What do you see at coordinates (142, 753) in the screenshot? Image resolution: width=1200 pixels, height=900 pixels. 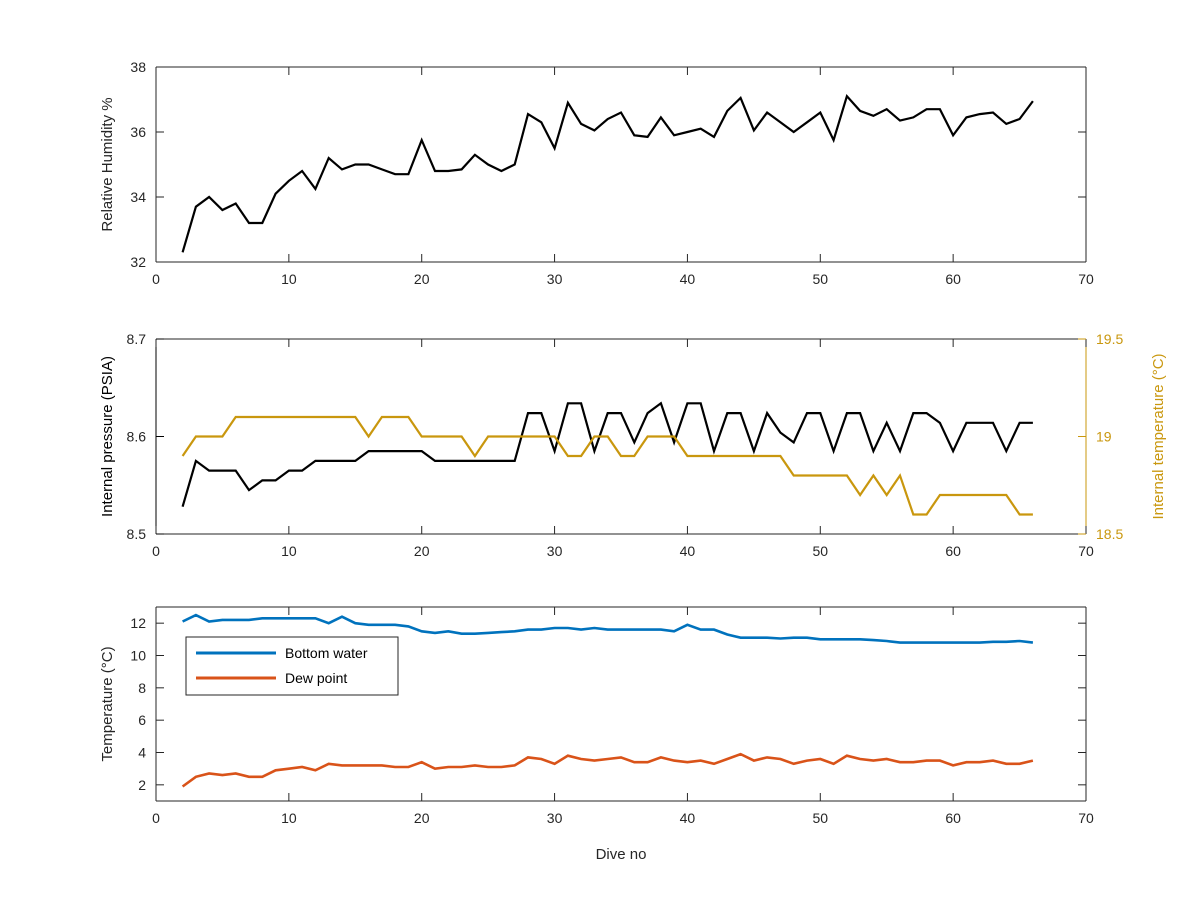 I see `y-tick-label: 4` at bounding box center [142, 753].